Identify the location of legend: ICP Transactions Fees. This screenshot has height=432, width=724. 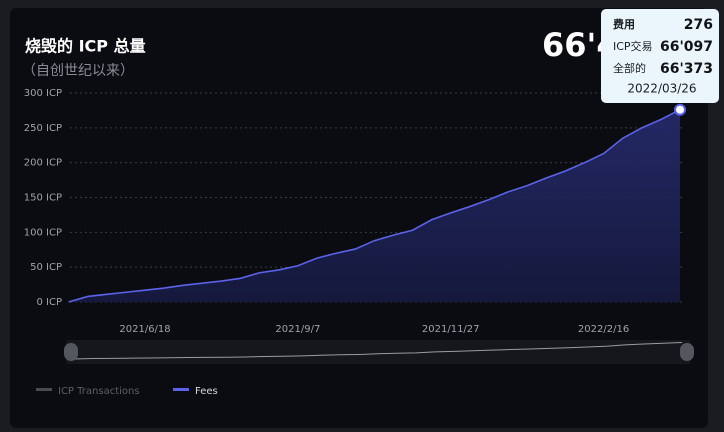
(127, 391).